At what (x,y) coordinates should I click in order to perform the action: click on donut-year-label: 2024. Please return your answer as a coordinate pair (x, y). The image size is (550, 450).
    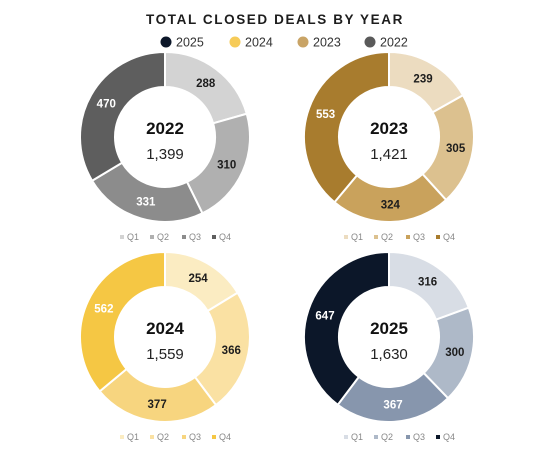
    Looking at the image, I should click on (165, 328).